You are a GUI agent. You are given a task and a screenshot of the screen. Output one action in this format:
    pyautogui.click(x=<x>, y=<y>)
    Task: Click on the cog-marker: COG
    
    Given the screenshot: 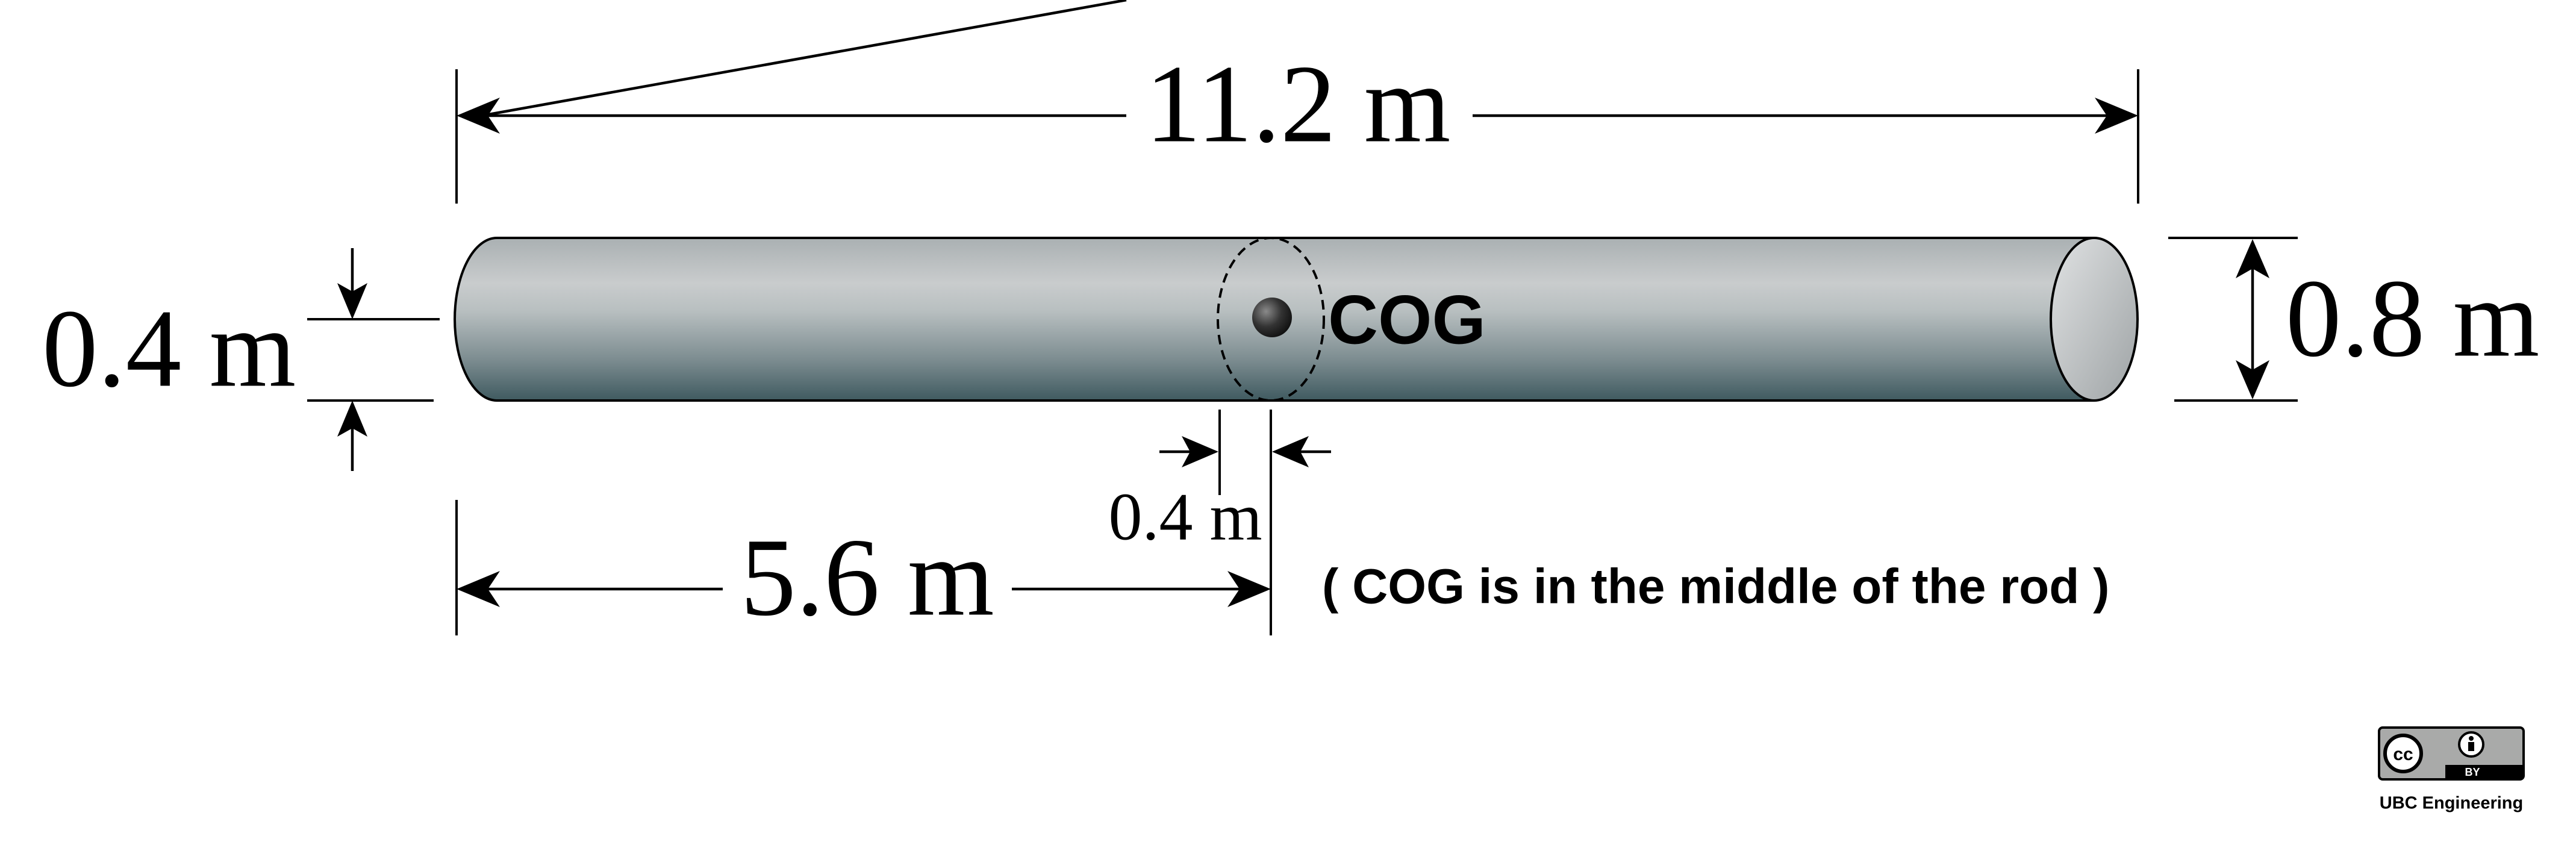 What is the action you would take?
    pyautogui.click(x=1351, y=319)
    